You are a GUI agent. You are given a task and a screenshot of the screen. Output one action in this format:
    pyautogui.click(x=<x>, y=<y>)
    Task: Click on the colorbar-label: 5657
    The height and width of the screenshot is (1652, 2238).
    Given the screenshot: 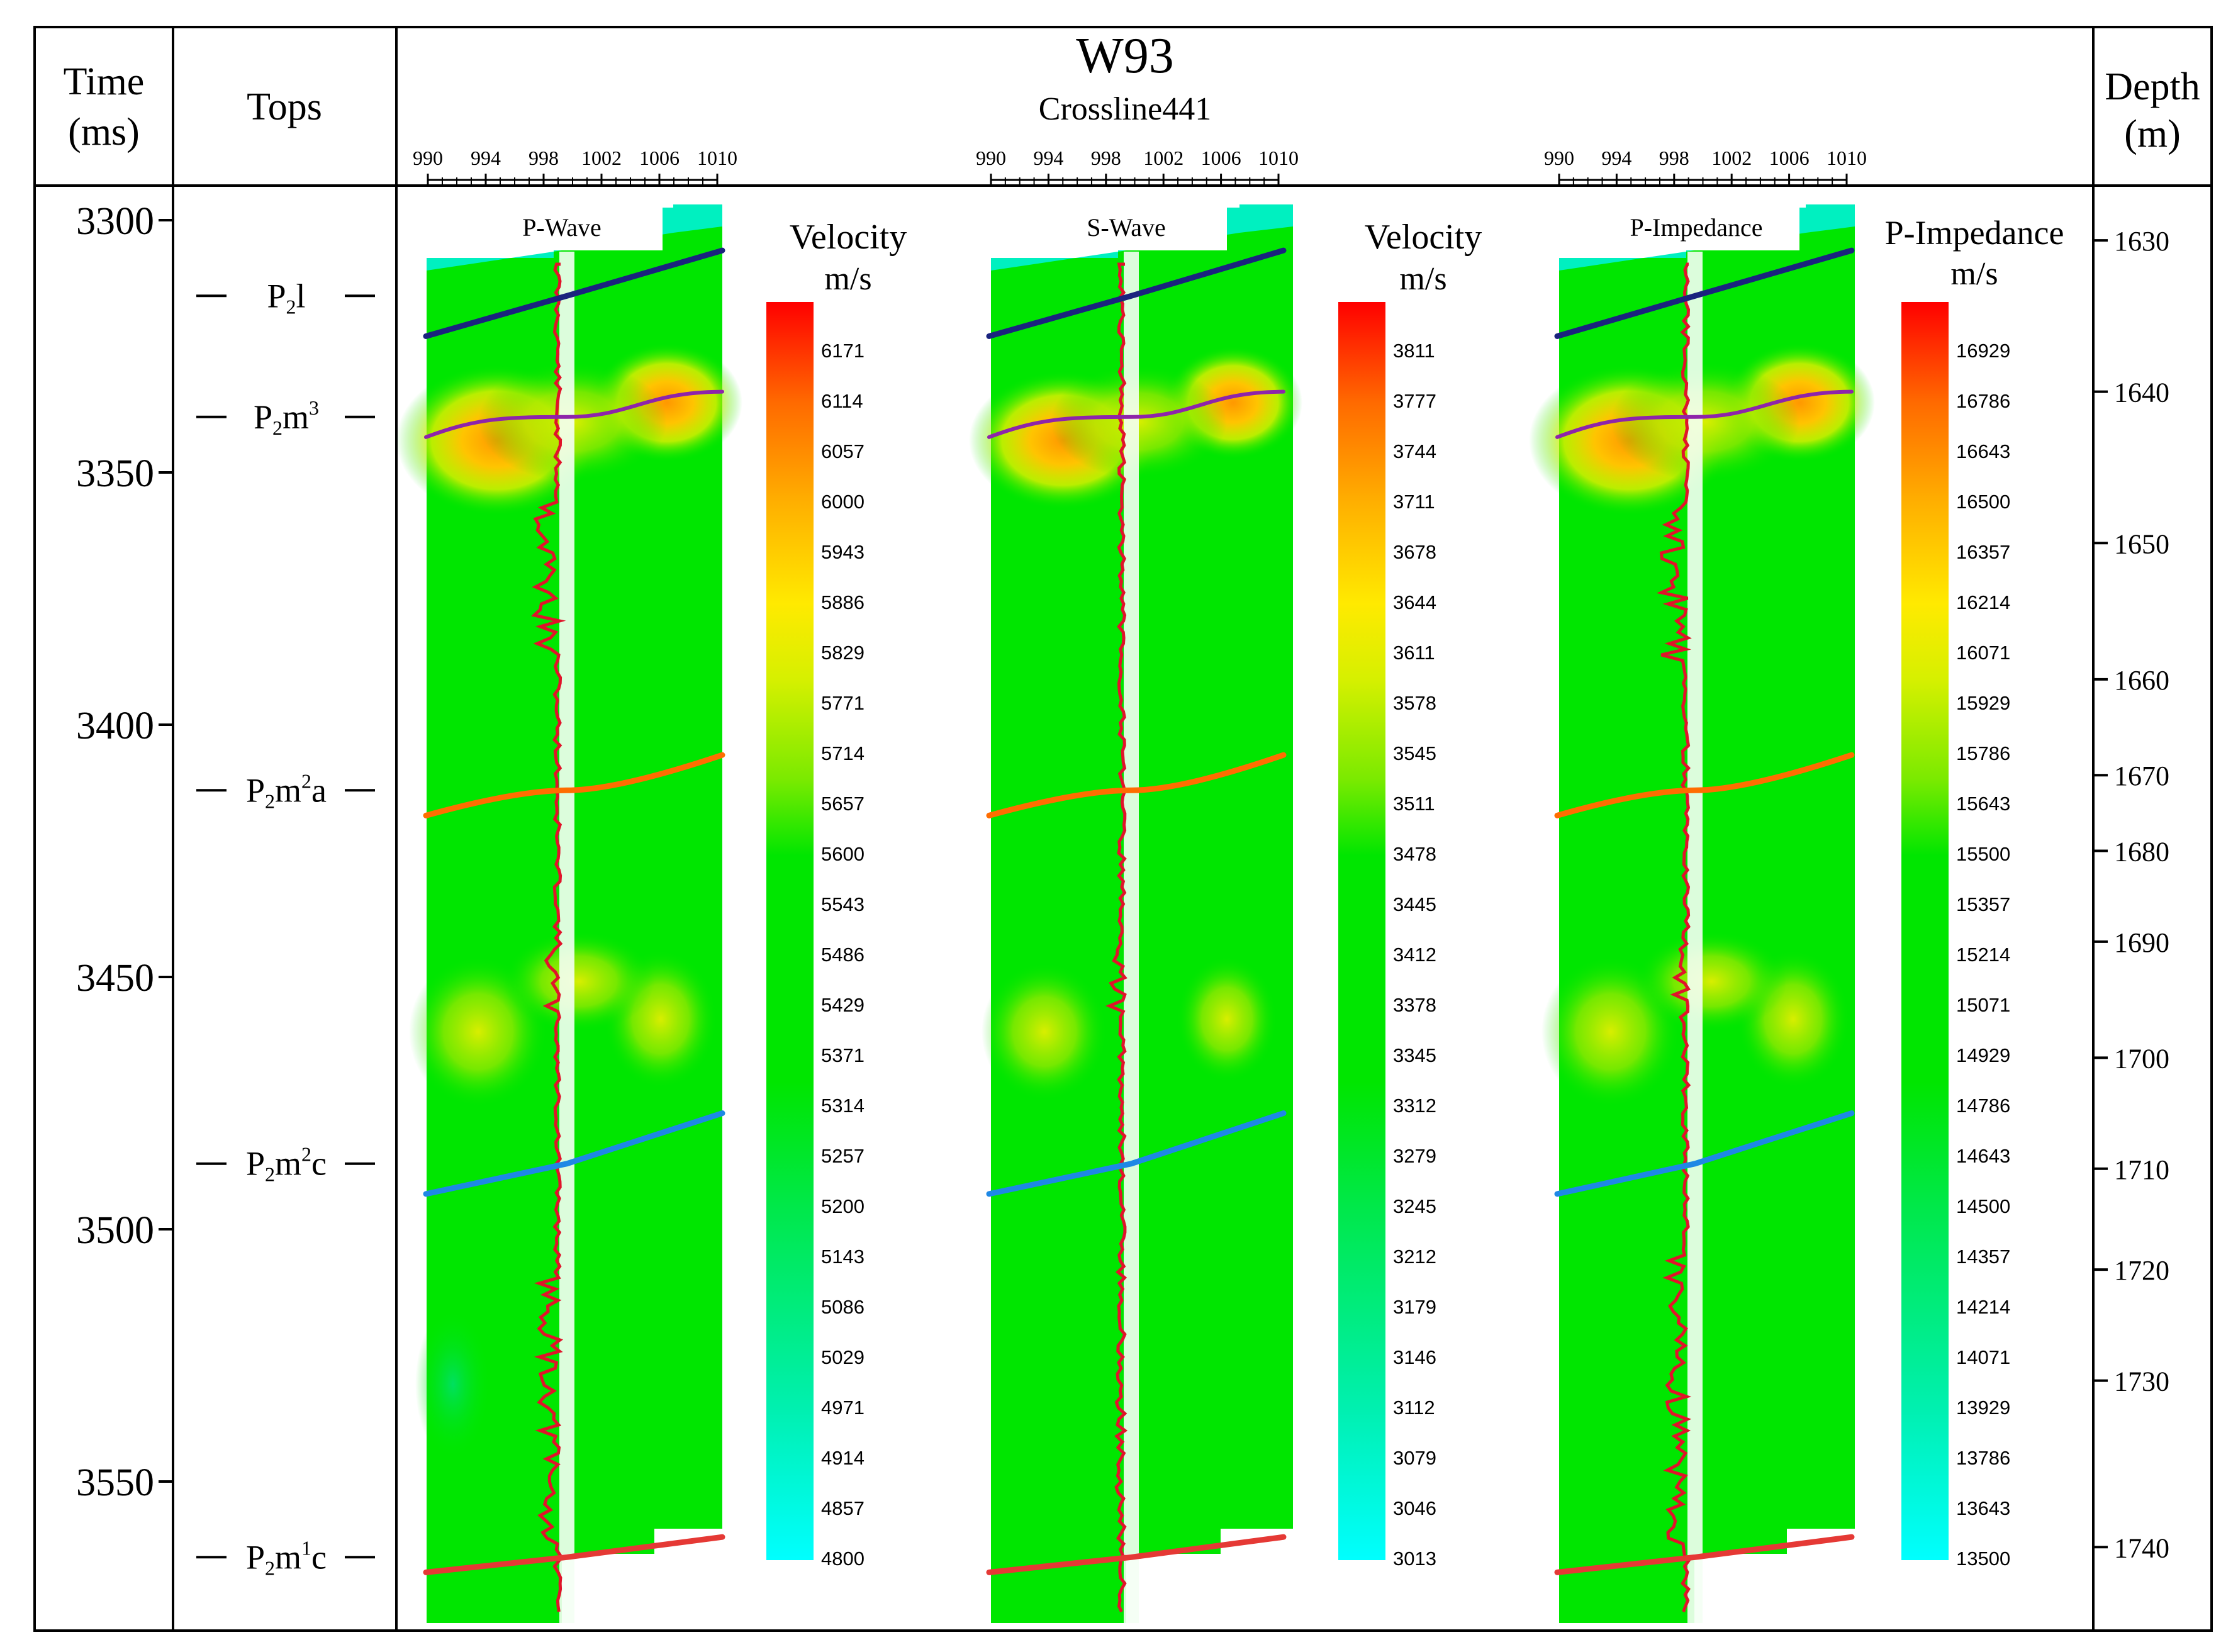 What is the action you would take?
    pyautogui.click(x=842, y=804)
    